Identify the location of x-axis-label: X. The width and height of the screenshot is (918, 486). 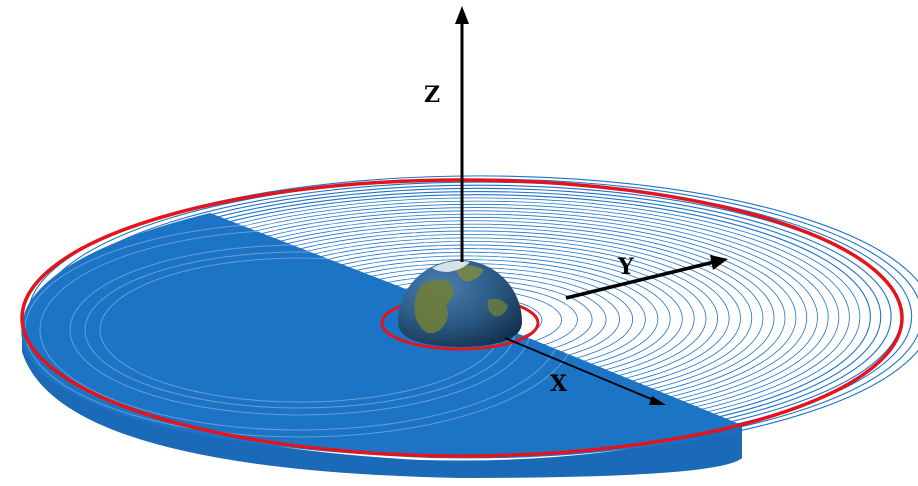
(559, 384).